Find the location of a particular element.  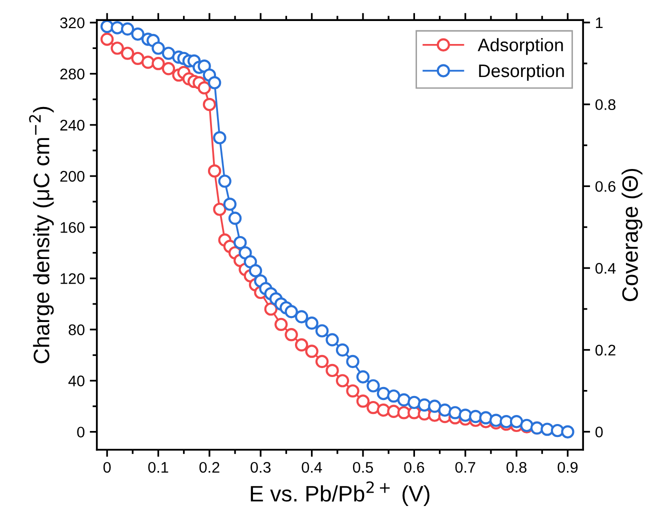

x-tick-label: 0 is located at coordinates (107, 467).